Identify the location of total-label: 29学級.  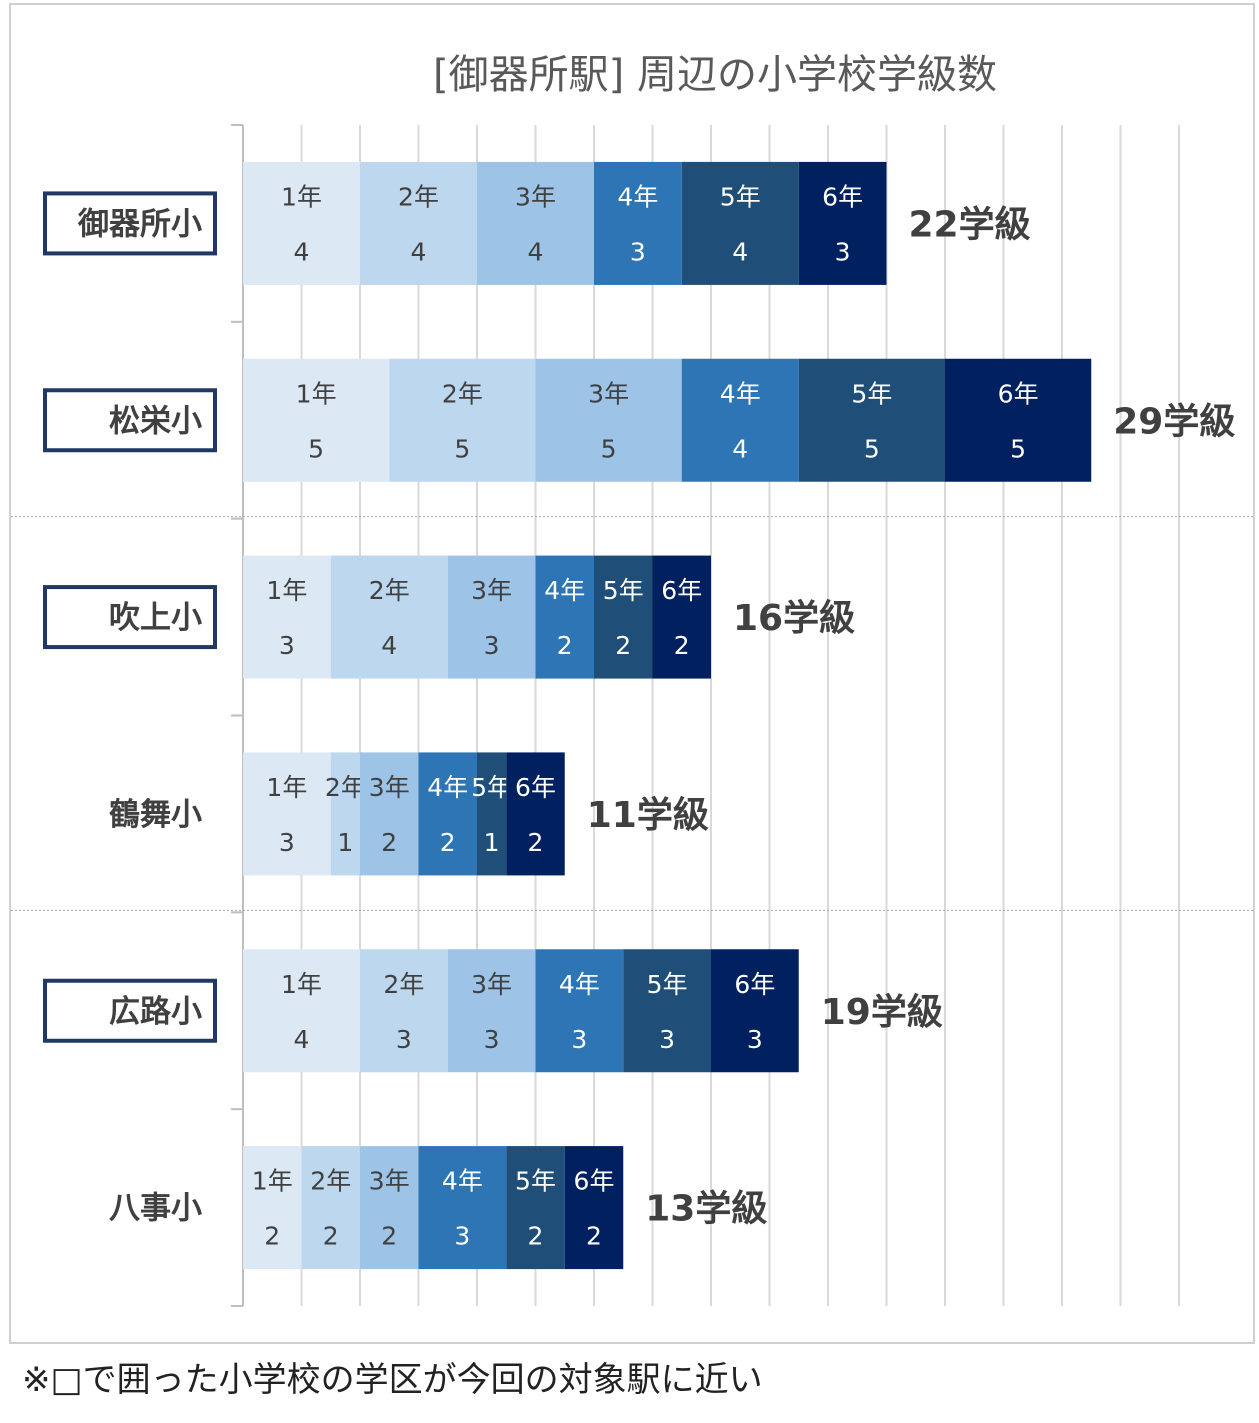
(1174, 421).